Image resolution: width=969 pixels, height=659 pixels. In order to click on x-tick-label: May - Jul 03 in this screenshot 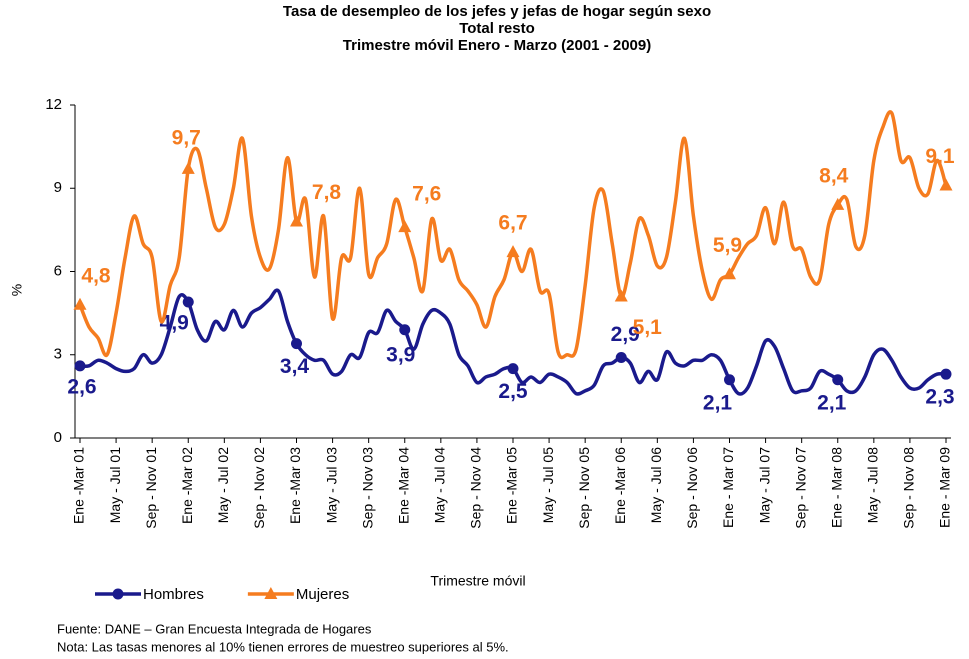, I will do `click(331, 485)`.